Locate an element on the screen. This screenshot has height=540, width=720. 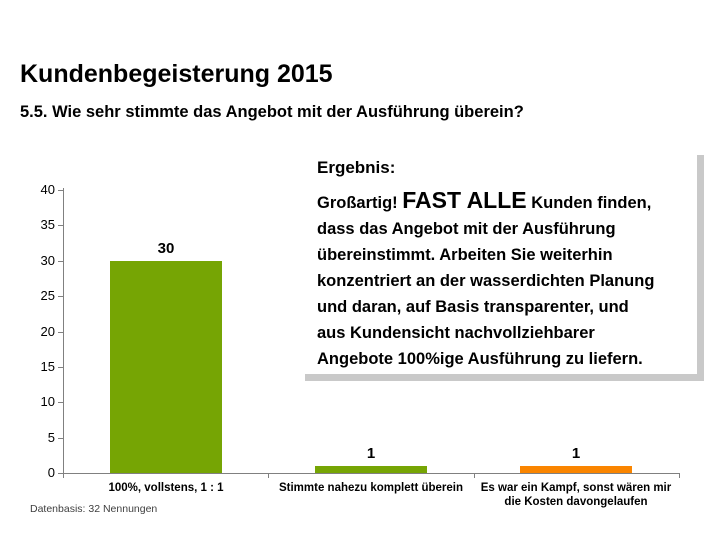
result-paragraph-line: Angebote 100%ige Ausführung zu liefern. is located at coordinates (504, 359).